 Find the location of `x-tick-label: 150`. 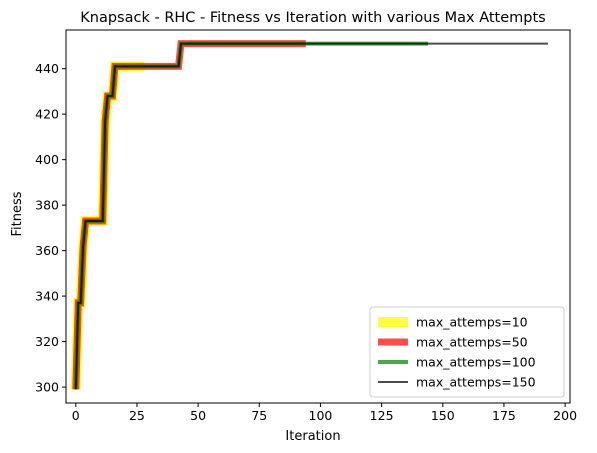

x-tick-label: 150 is located at coordinates (443, 415).